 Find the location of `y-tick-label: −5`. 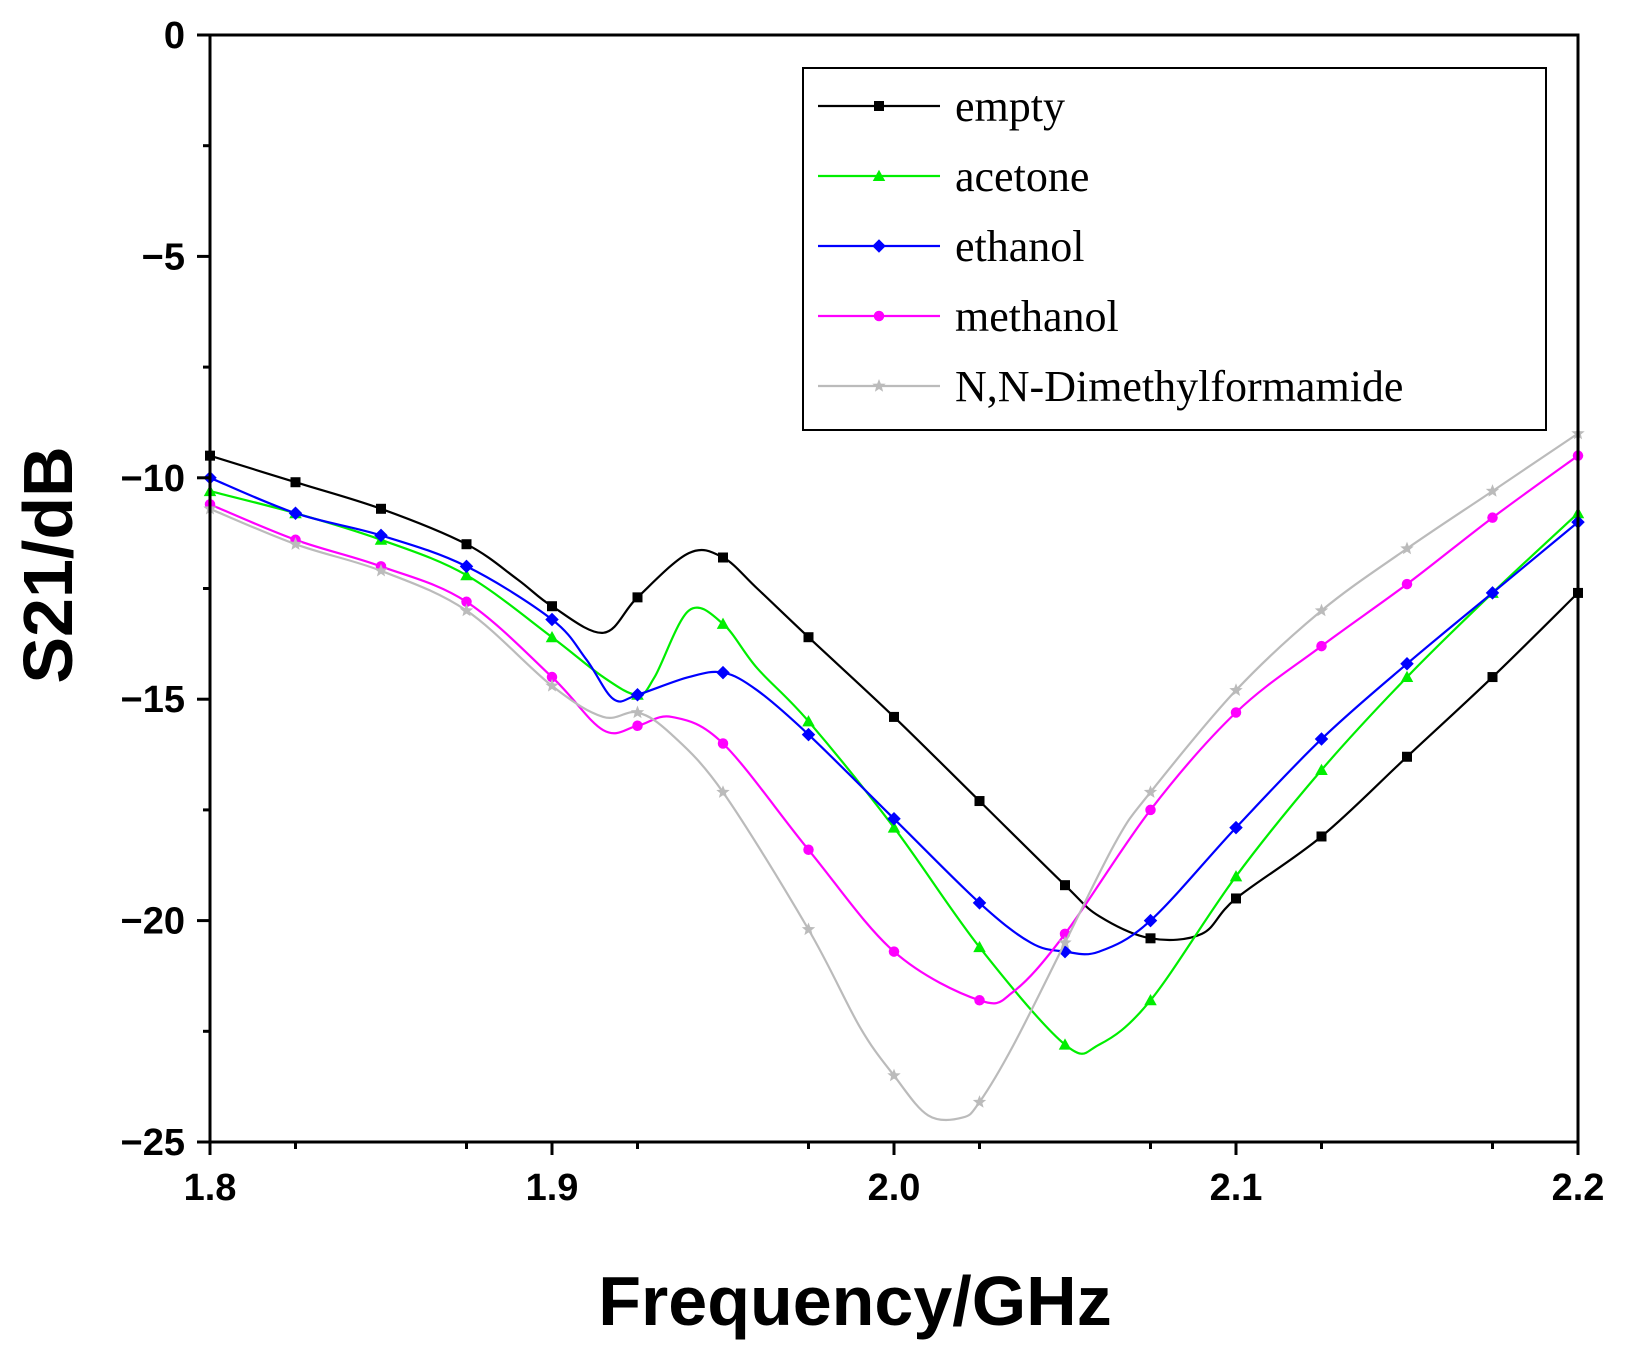

y-tick-label: −5 is located at coordinates (163, 257).